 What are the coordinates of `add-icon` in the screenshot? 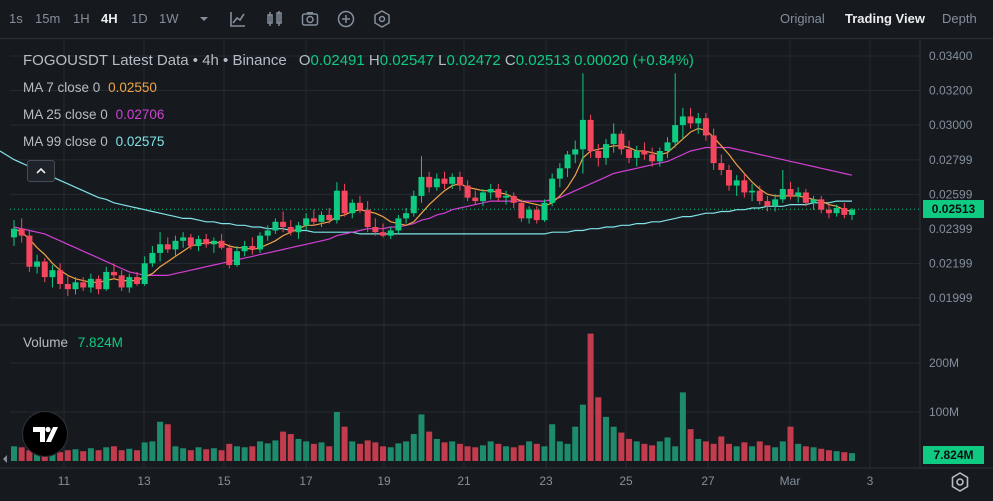 It's located at (346, 19).